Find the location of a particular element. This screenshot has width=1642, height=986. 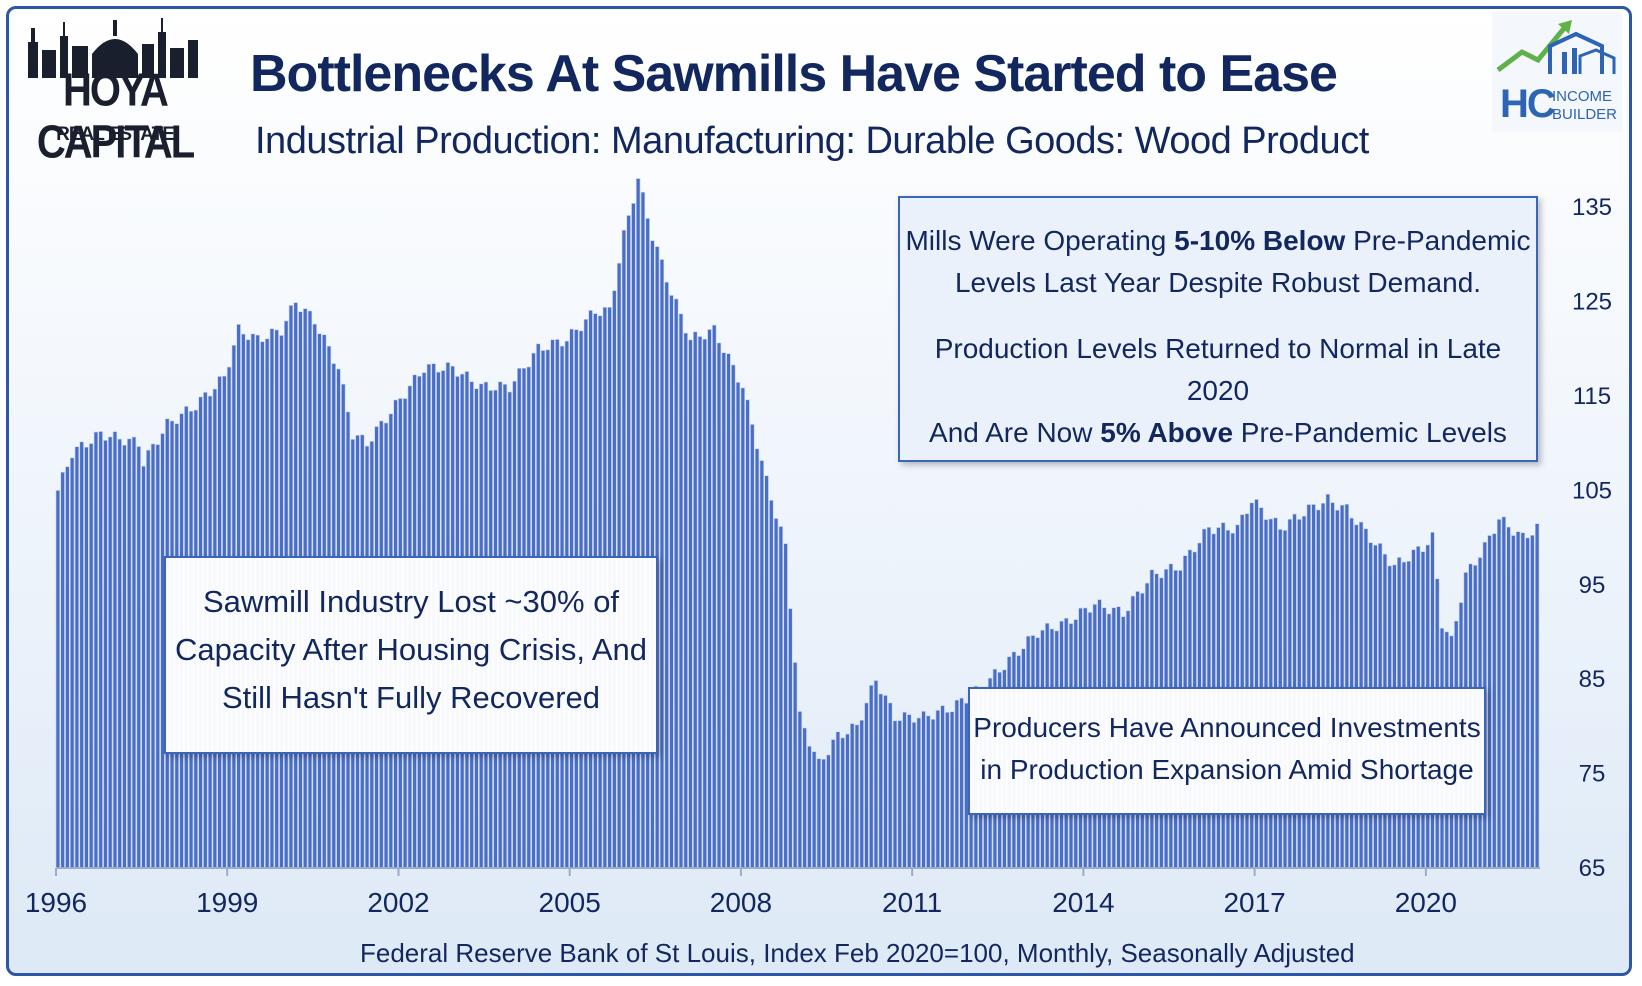

x-tick-label: 2011 is located at coordinates (912, 902).